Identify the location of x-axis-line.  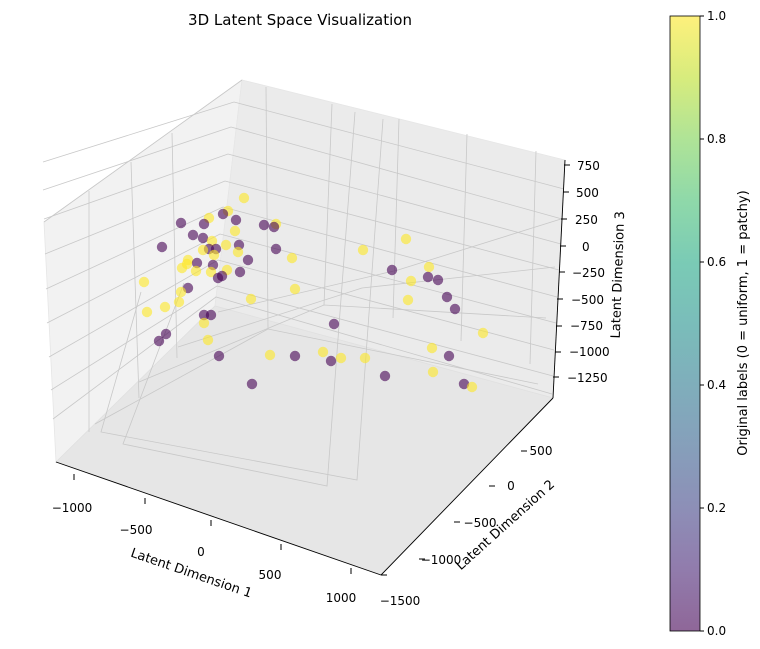
(218, 518).